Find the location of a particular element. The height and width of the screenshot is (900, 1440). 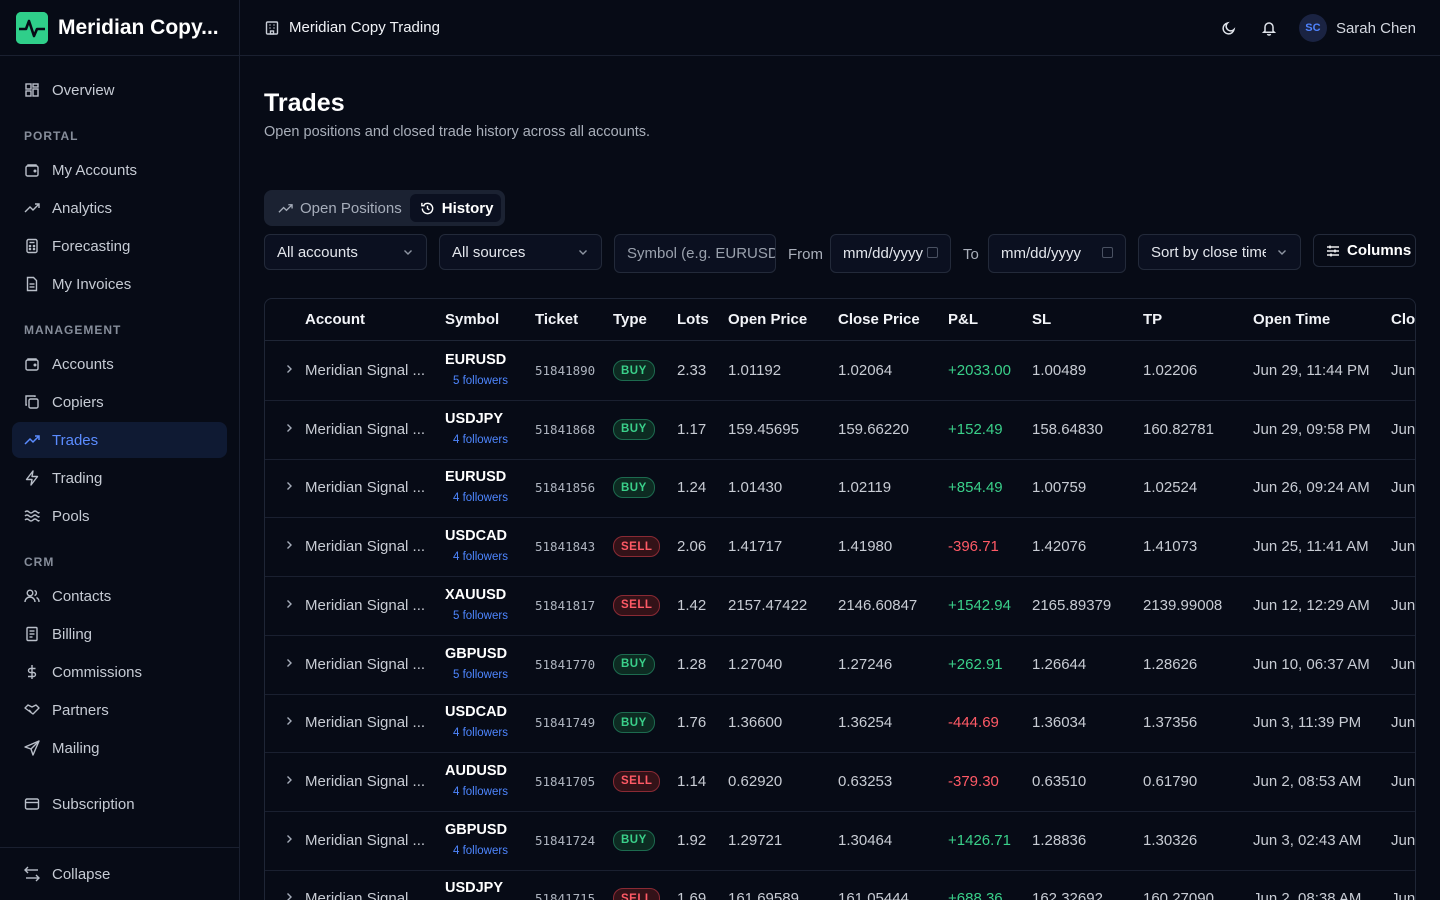

ticket-cell: 51841724 is located at coordinates (565, 840).